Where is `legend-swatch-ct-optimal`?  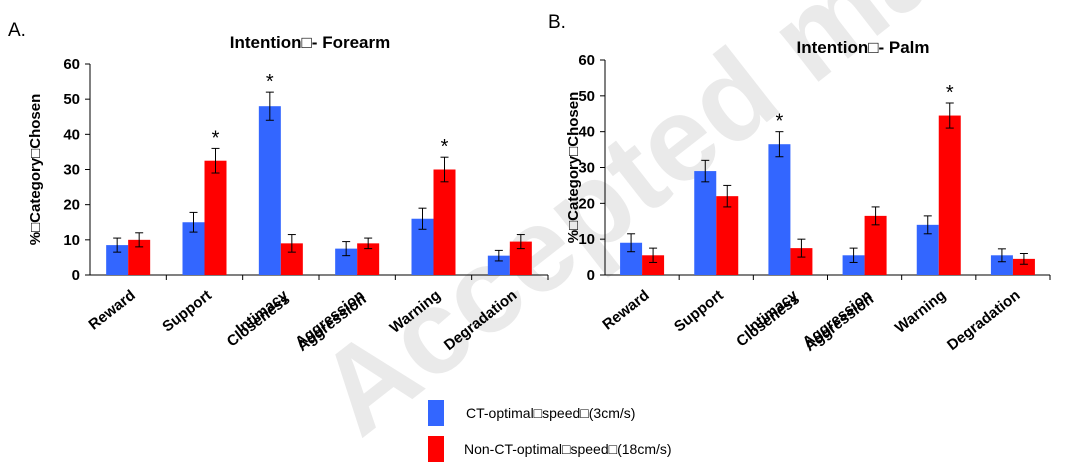
legend-swatch-ct-optimal is located at coordinates (436, 413).